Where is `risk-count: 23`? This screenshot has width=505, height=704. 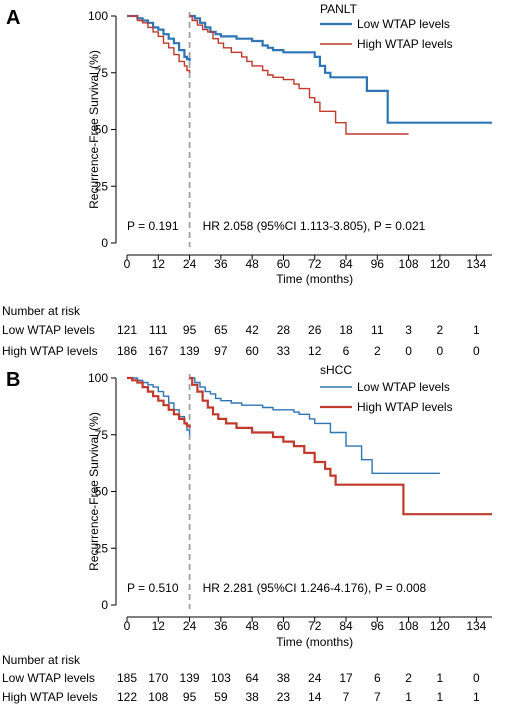 risk-count: 23 is located at coordinates (284, 697).